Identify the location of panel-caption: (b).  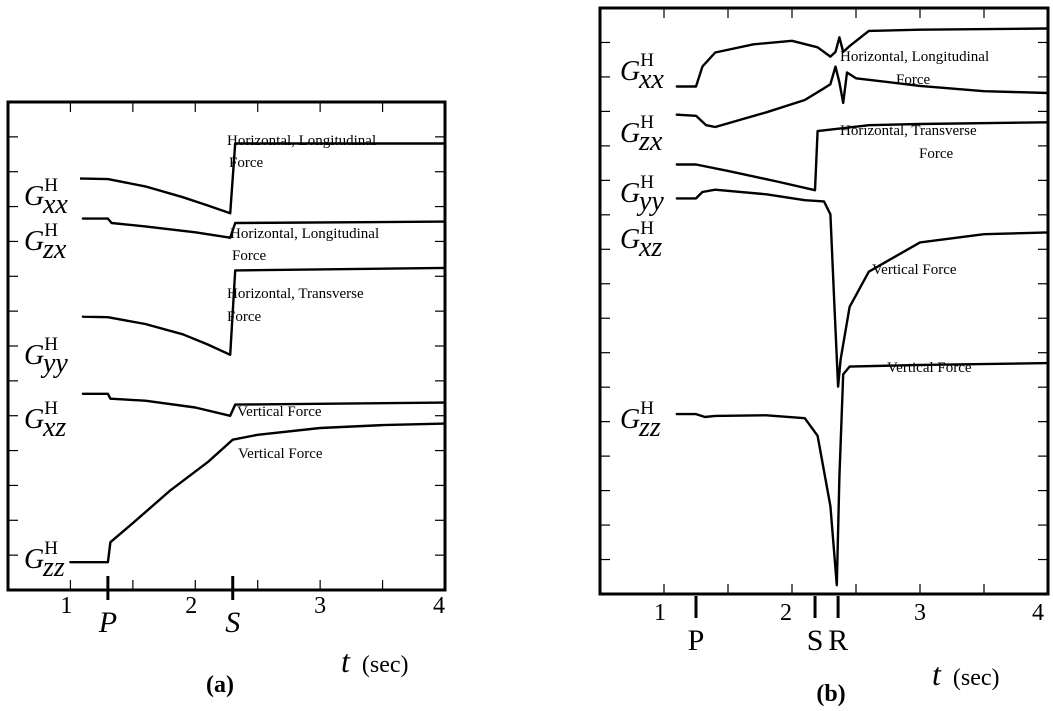
(830, 694).